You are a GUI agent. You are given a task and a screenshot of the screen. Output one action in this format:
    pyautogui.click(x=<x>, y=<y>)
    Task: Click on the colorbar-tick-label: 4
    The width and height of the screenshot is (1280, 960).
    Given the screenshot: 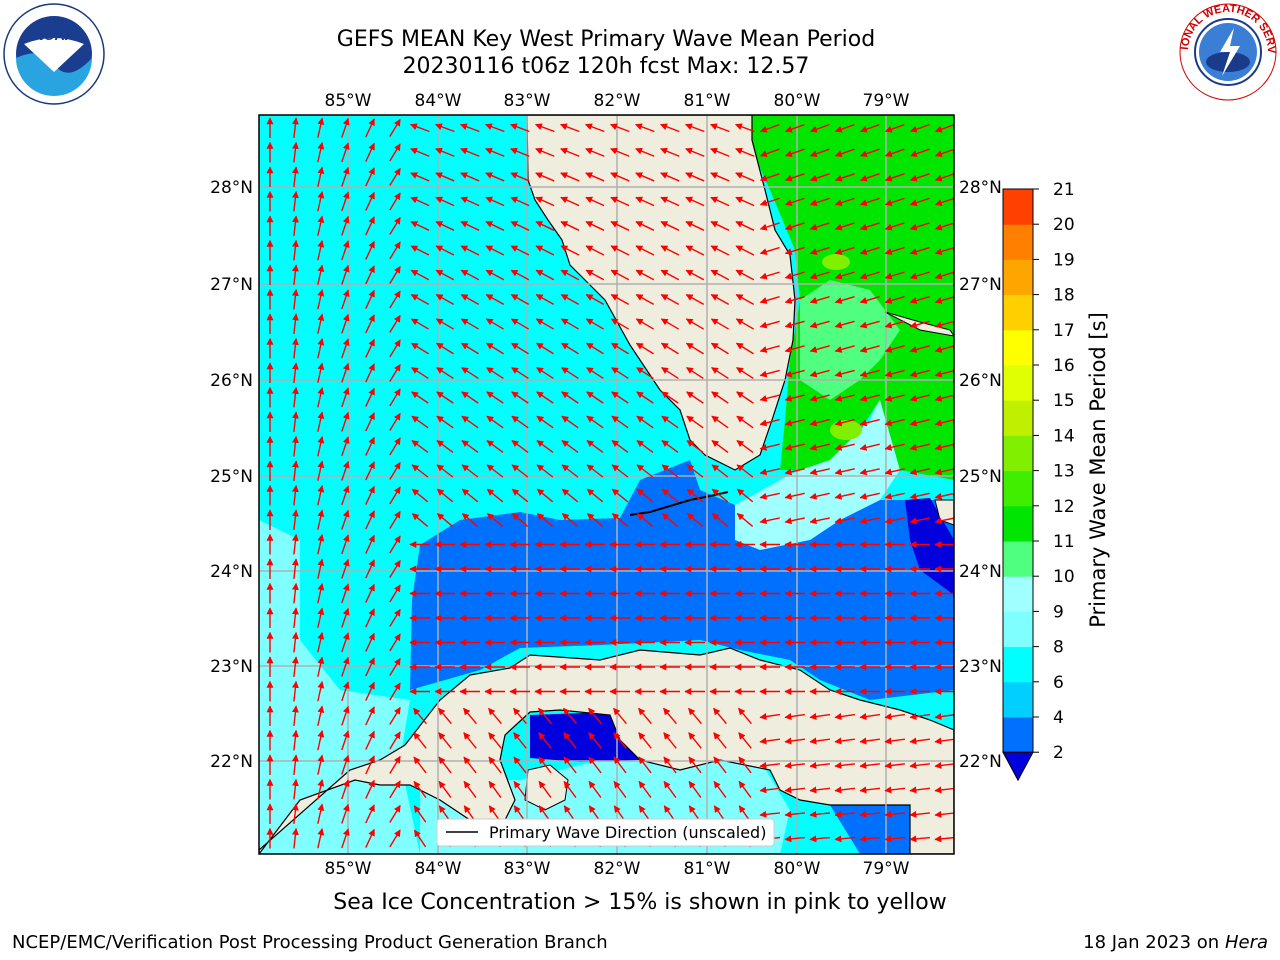 What is the action you would take?
    pyautogui.click(x=1058, y=718)
    